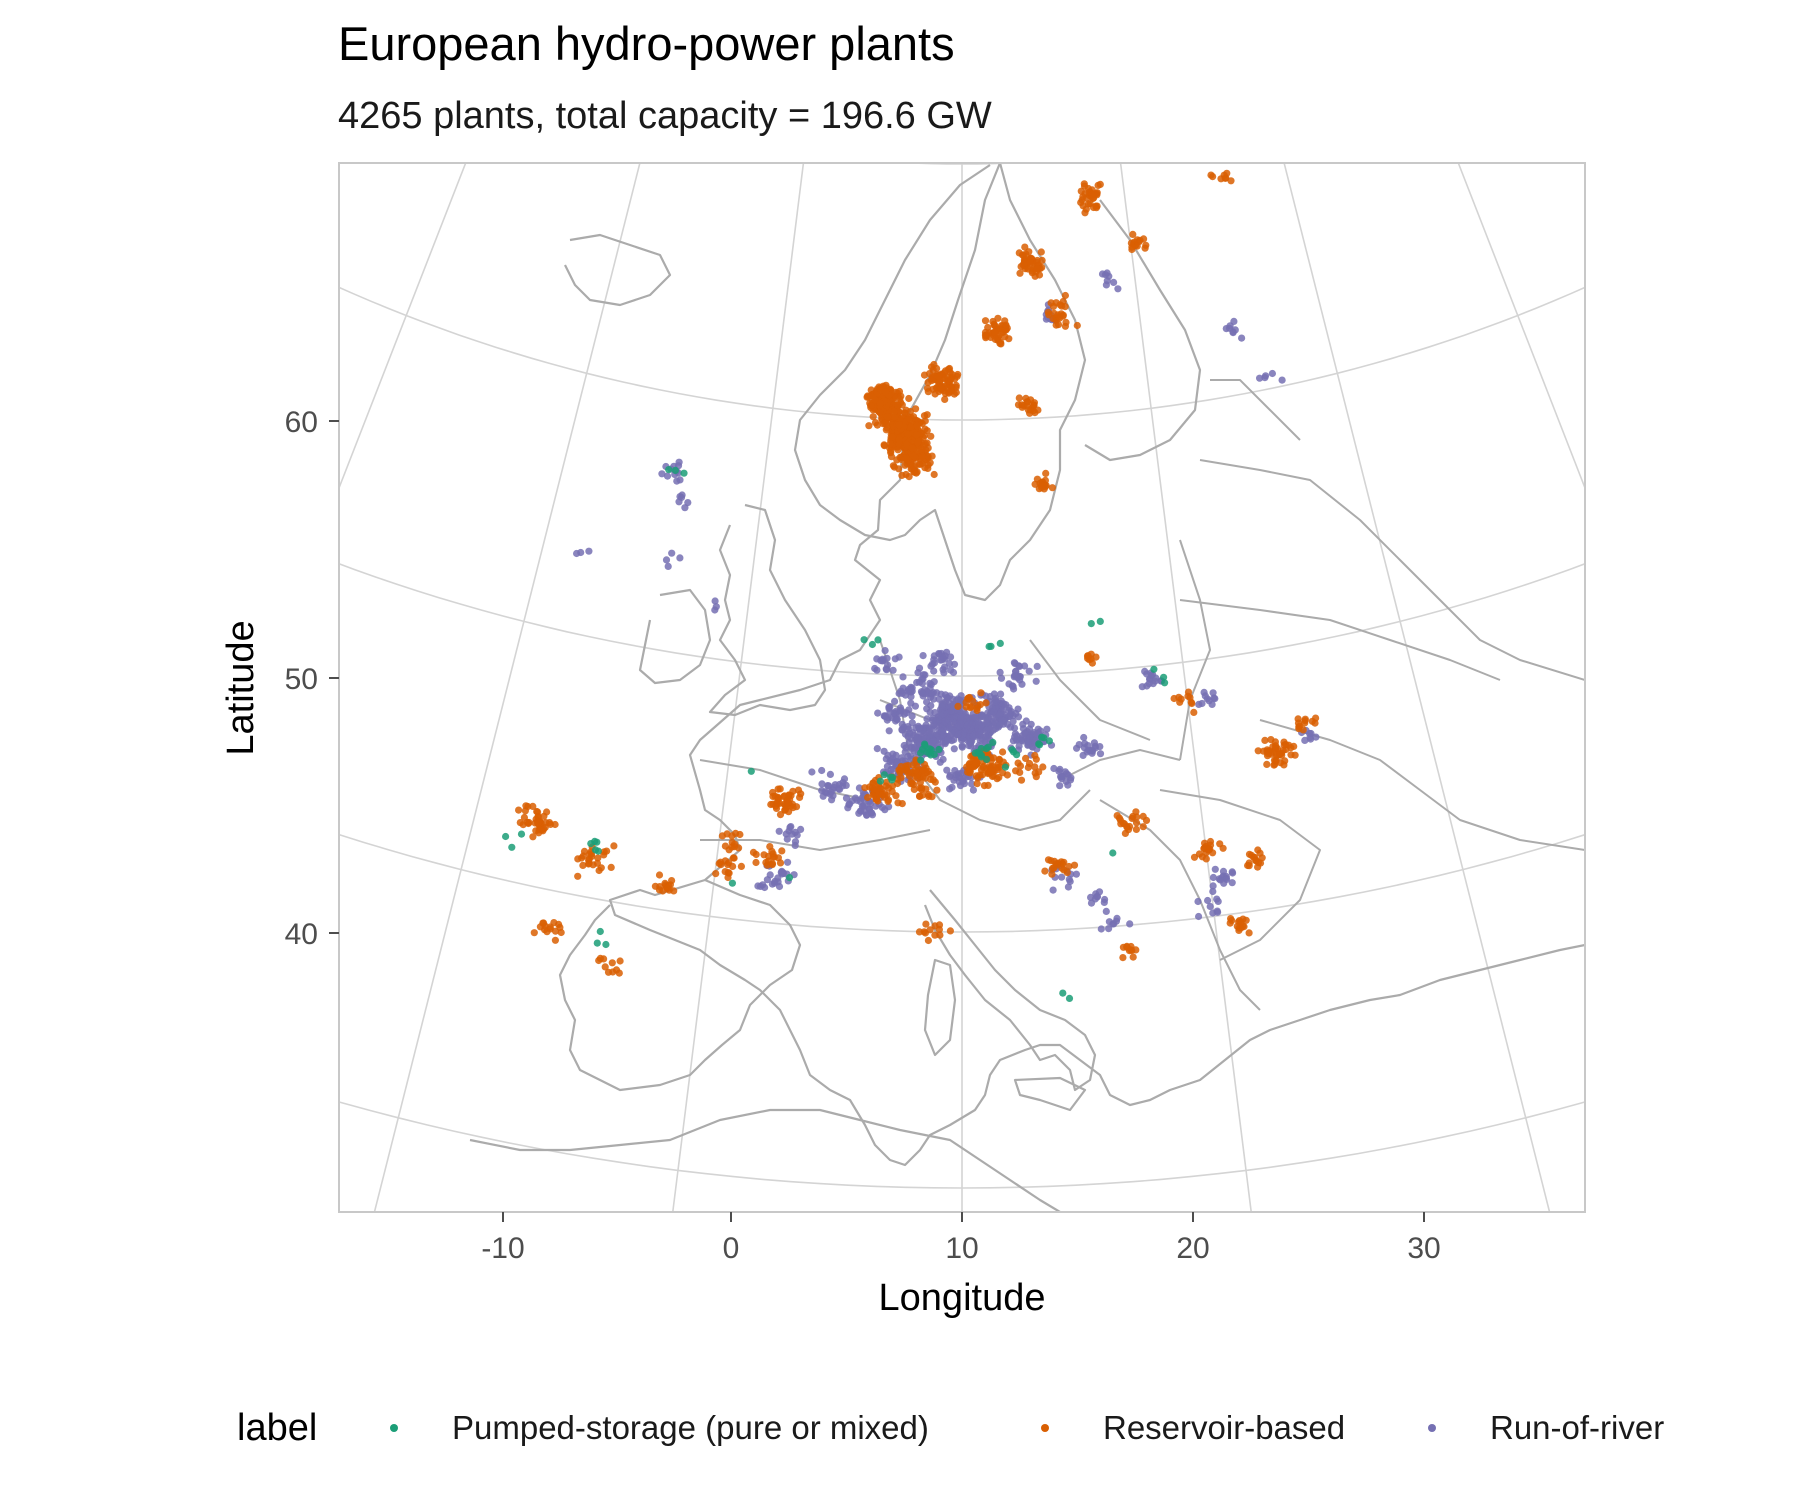 This screenshot has width=1800, height=1505. What do you see at coordinates (301, 679) in the screenshot?
I see `y-tick-label: 50` at bounding box center [301, 679].